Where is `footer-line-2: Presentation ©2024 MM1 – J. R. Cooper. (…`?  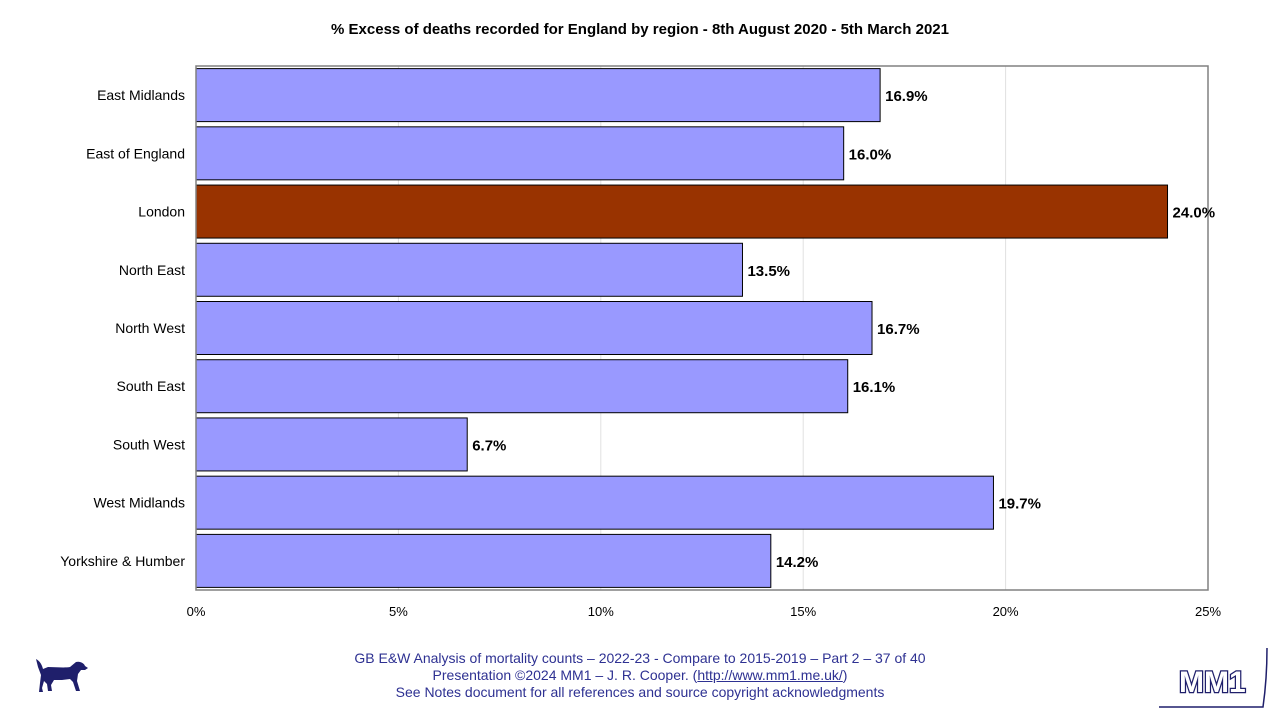 footer-line-2: Presentation ©2024 MM1 – J. R. Cooper. (… is located at coordinates (640, 675).